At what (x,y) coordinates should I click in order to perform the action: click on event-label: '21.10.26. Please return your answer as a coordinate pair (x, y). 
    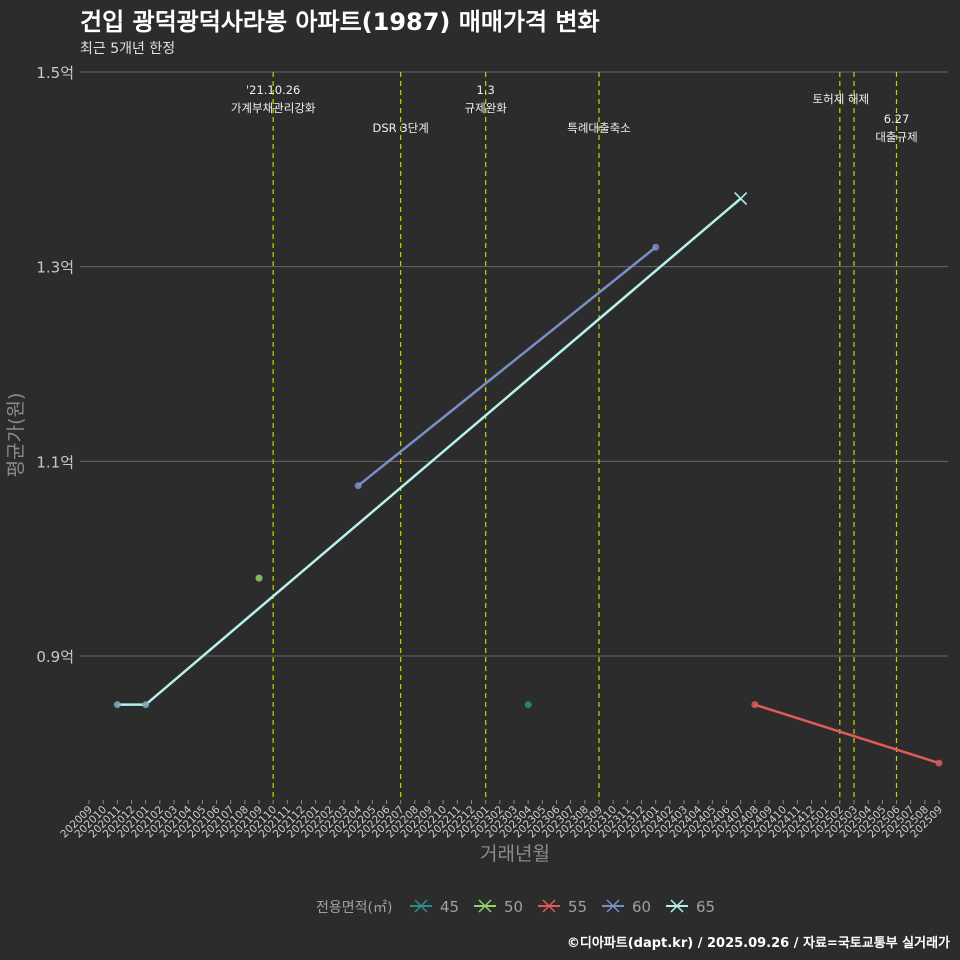
    Looking at the image, I should click on (273, 90).